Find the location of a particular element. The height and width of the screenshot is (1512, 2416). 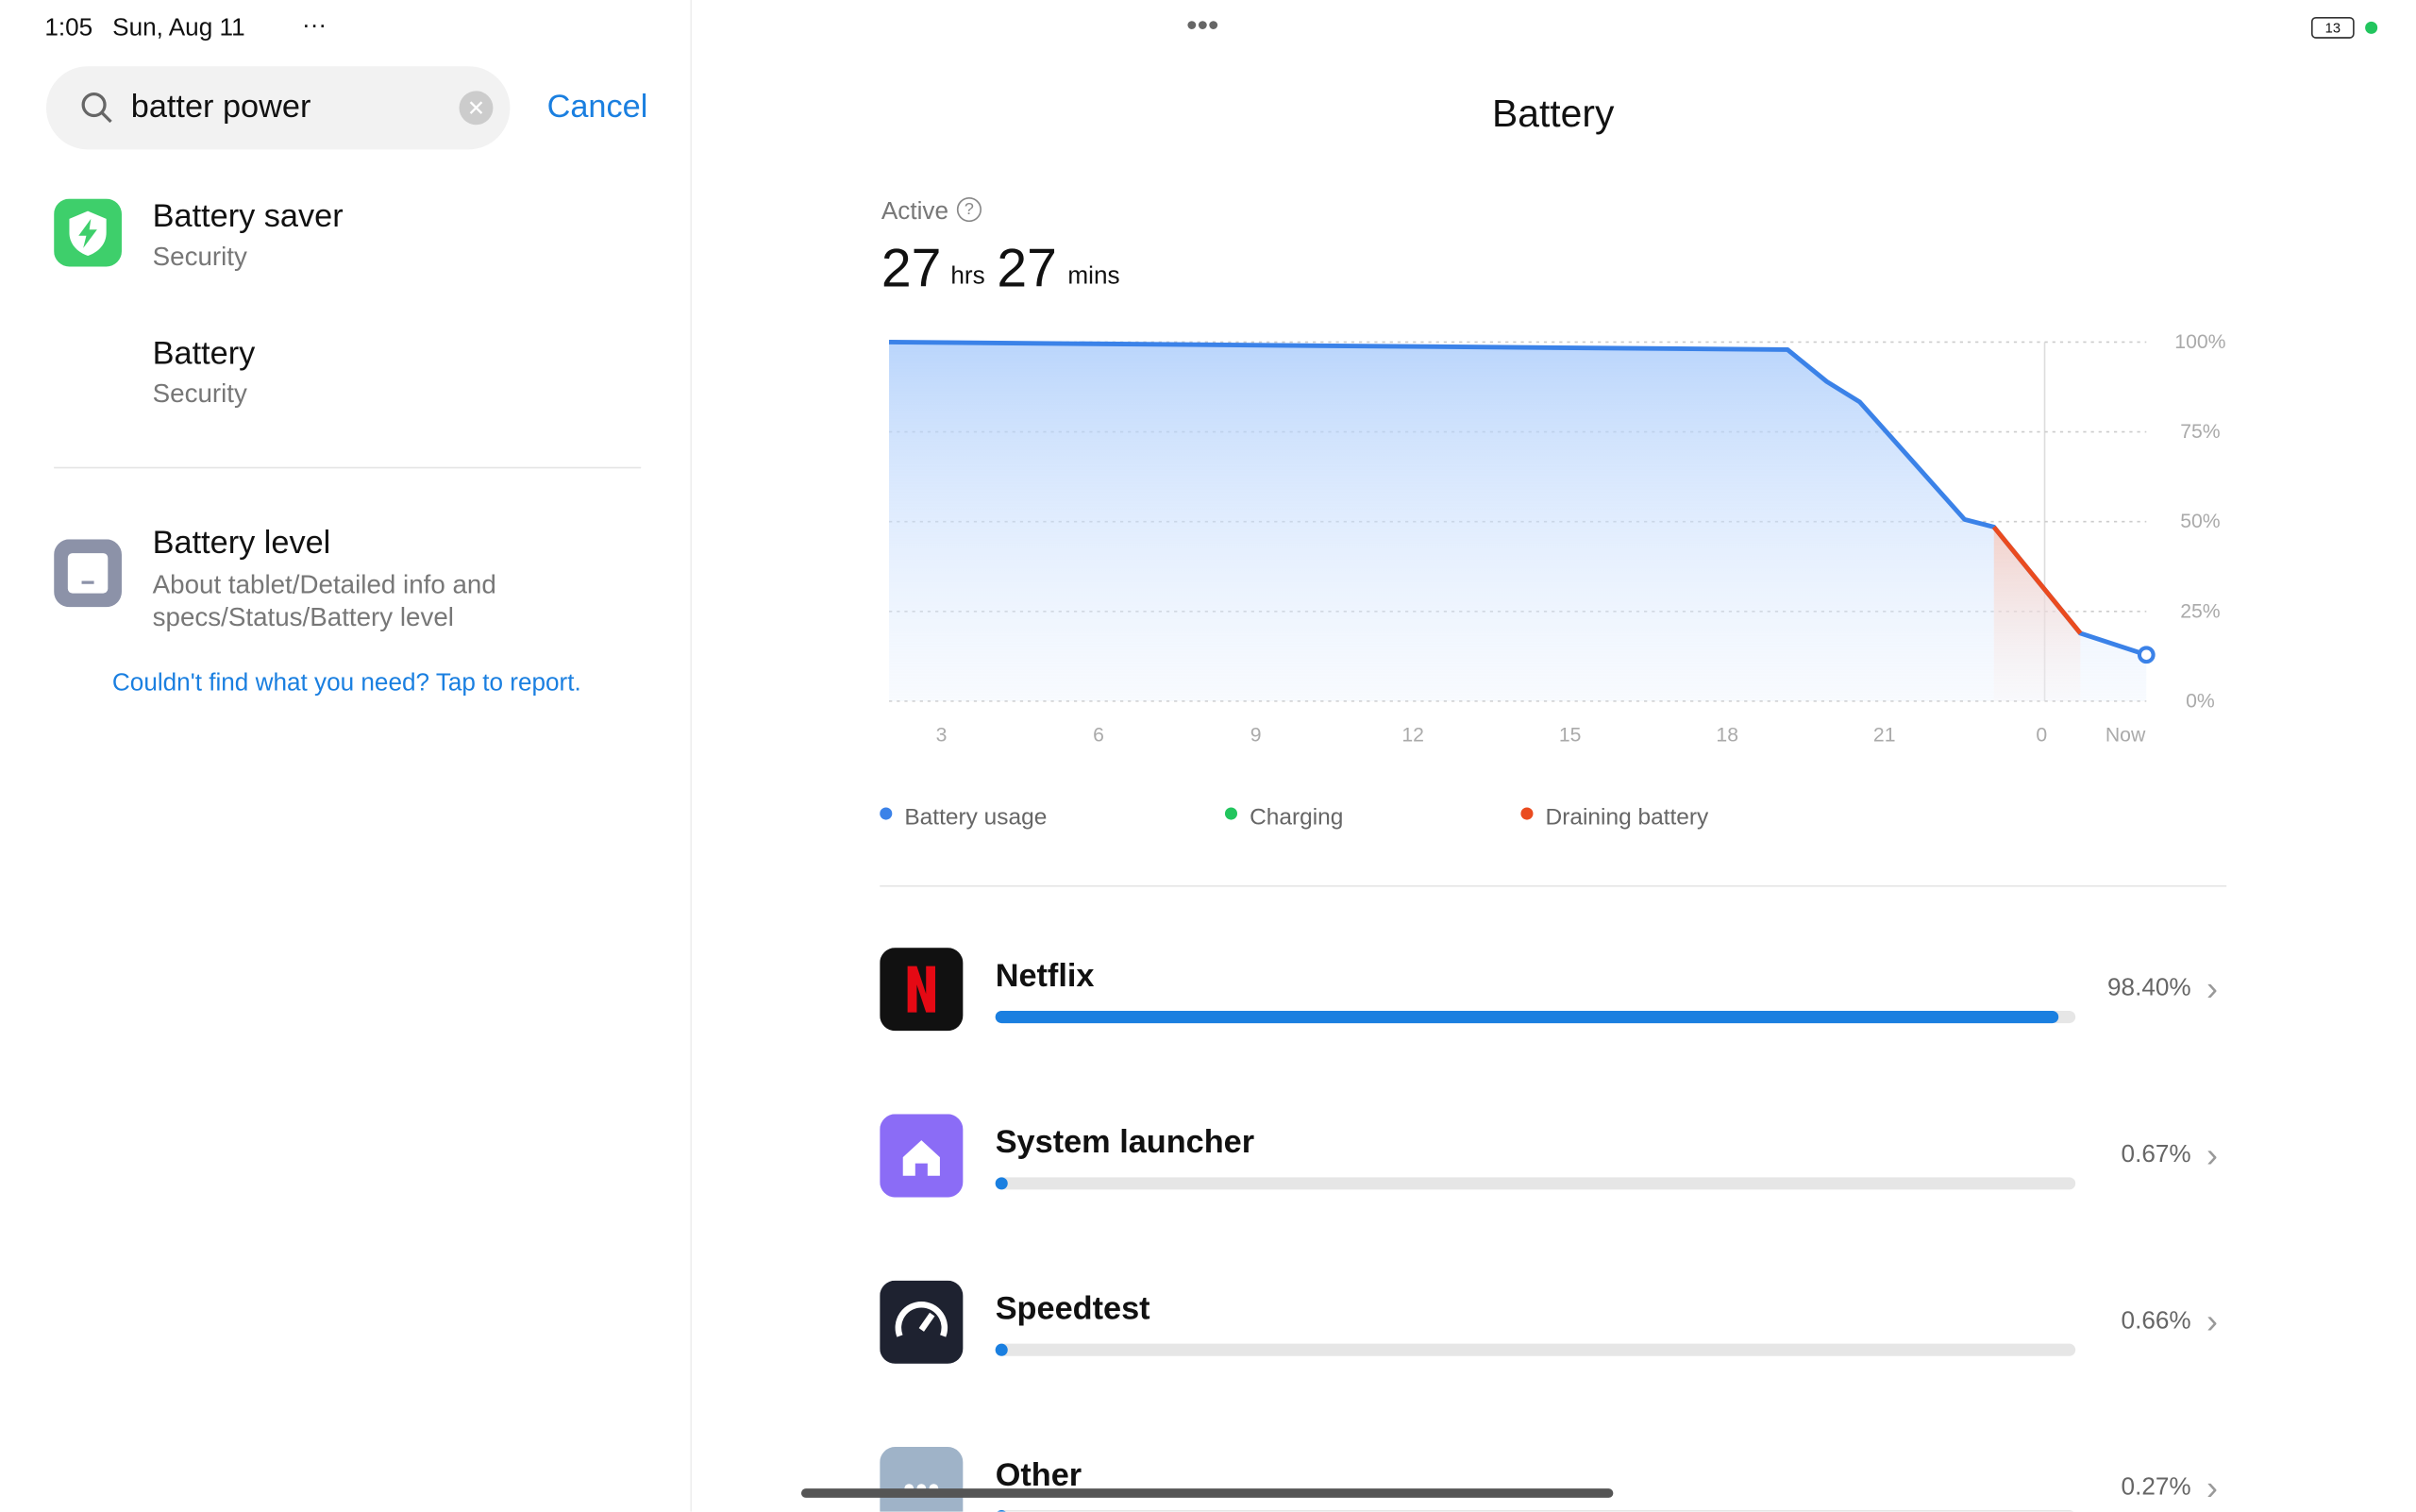

battery-indicator: 13 is located at coordinates (2332, 27).